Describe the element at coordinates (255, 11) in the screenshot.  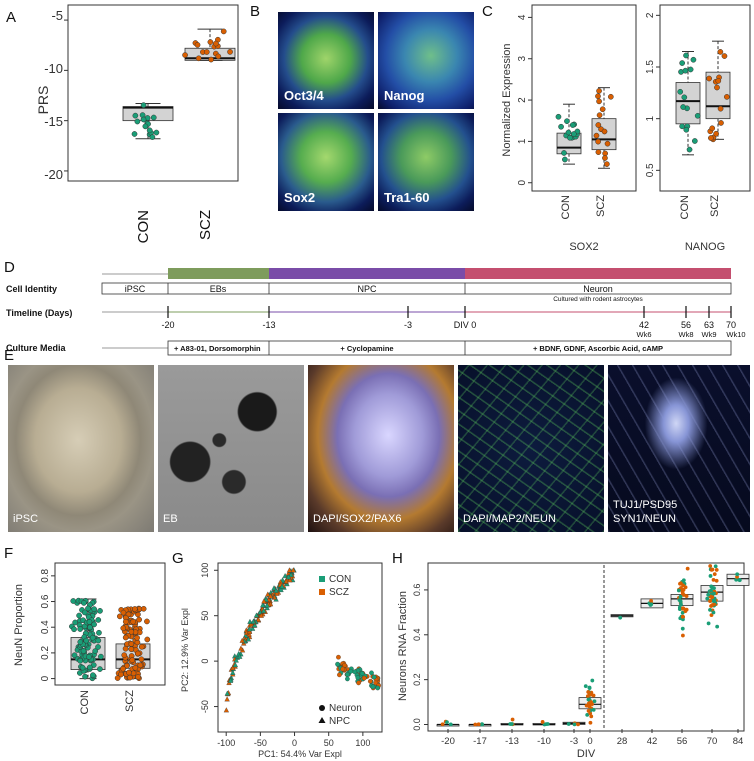
I see `panel-label-b: B` at that location.